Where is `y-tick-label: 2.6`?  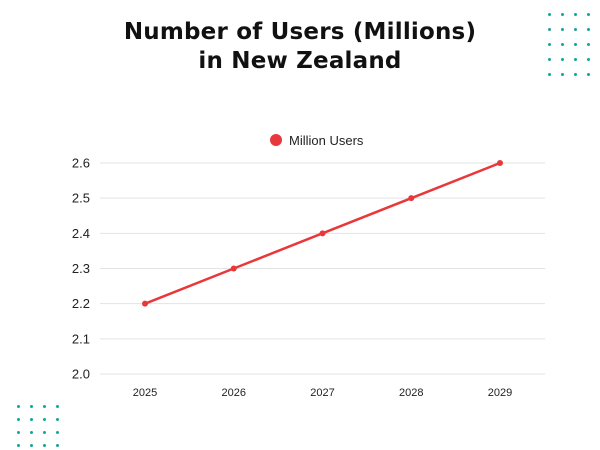 y-tick-label: 2.6 is located at coordinates (81, 163).